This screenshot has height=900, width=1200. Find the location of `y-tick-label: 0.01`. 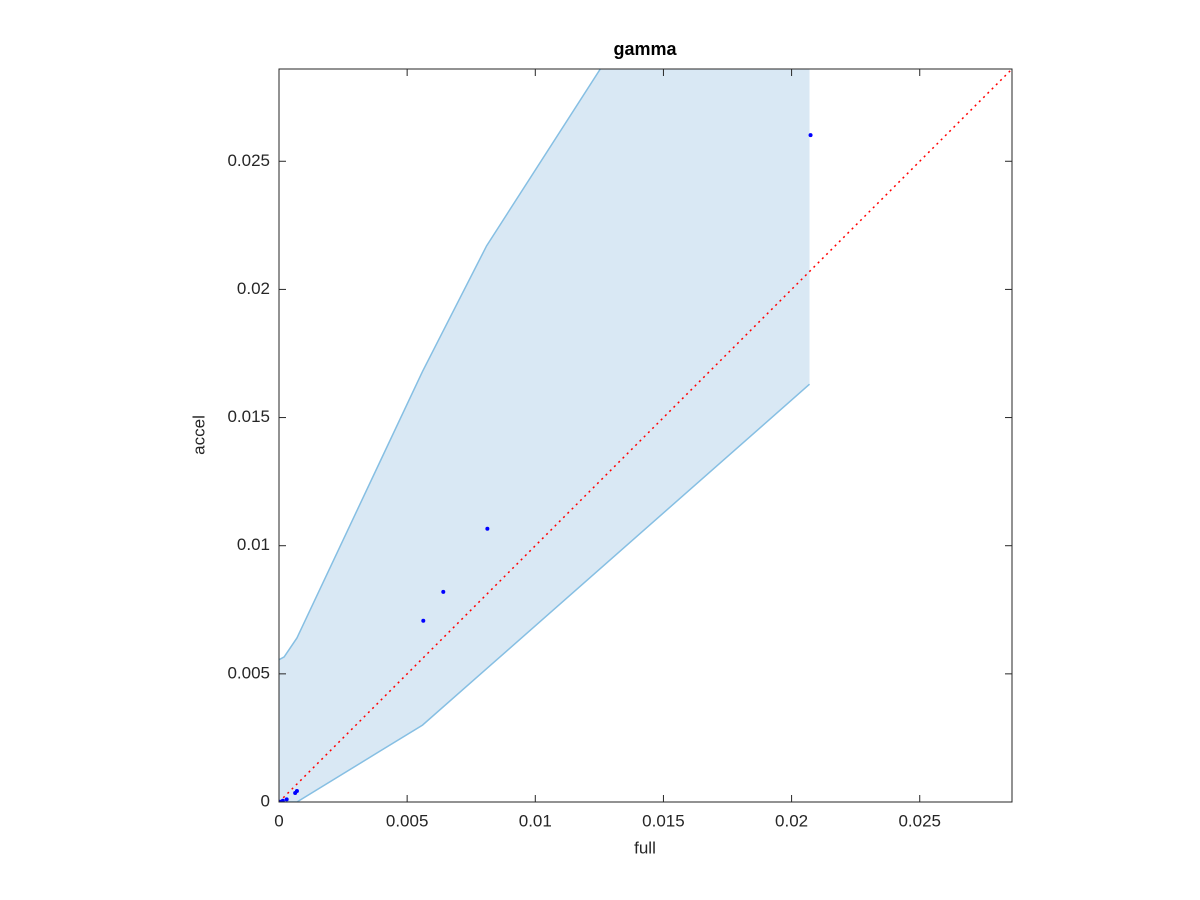

y-tick-label: 0.01 is located at coordinates (253, 544).